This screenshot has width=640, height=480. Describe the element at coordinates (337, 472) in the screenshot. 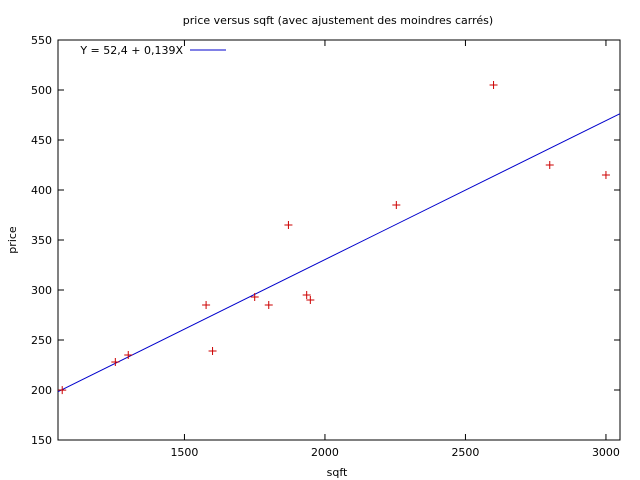

I see `x-axis-label: sqft` at that location.